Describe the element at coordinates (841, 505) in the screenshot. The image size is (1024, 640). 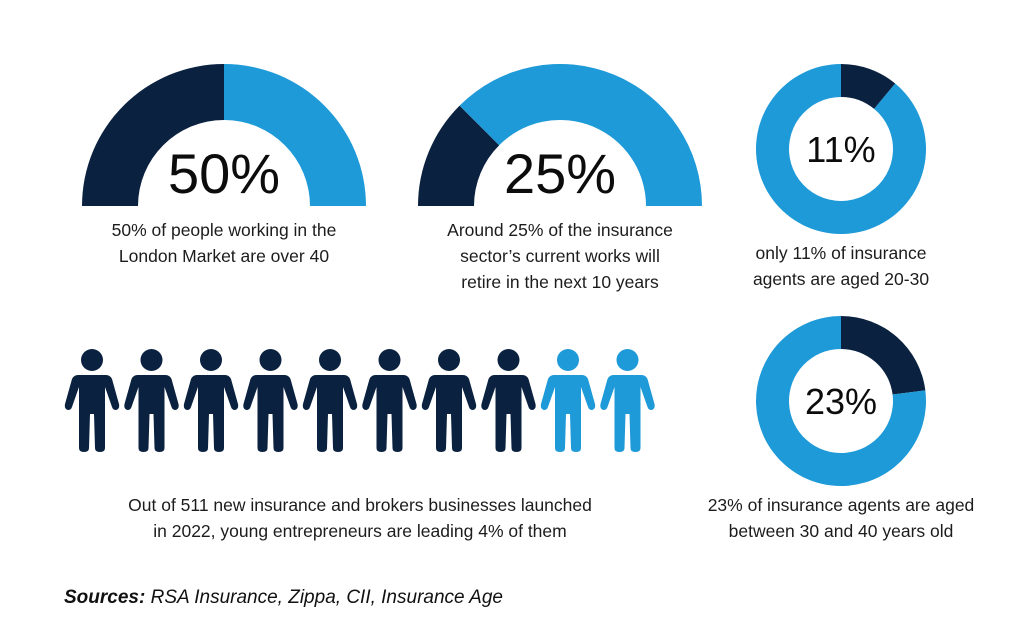
I see `caption-line: 23% of insurance agents are aged` at that location.